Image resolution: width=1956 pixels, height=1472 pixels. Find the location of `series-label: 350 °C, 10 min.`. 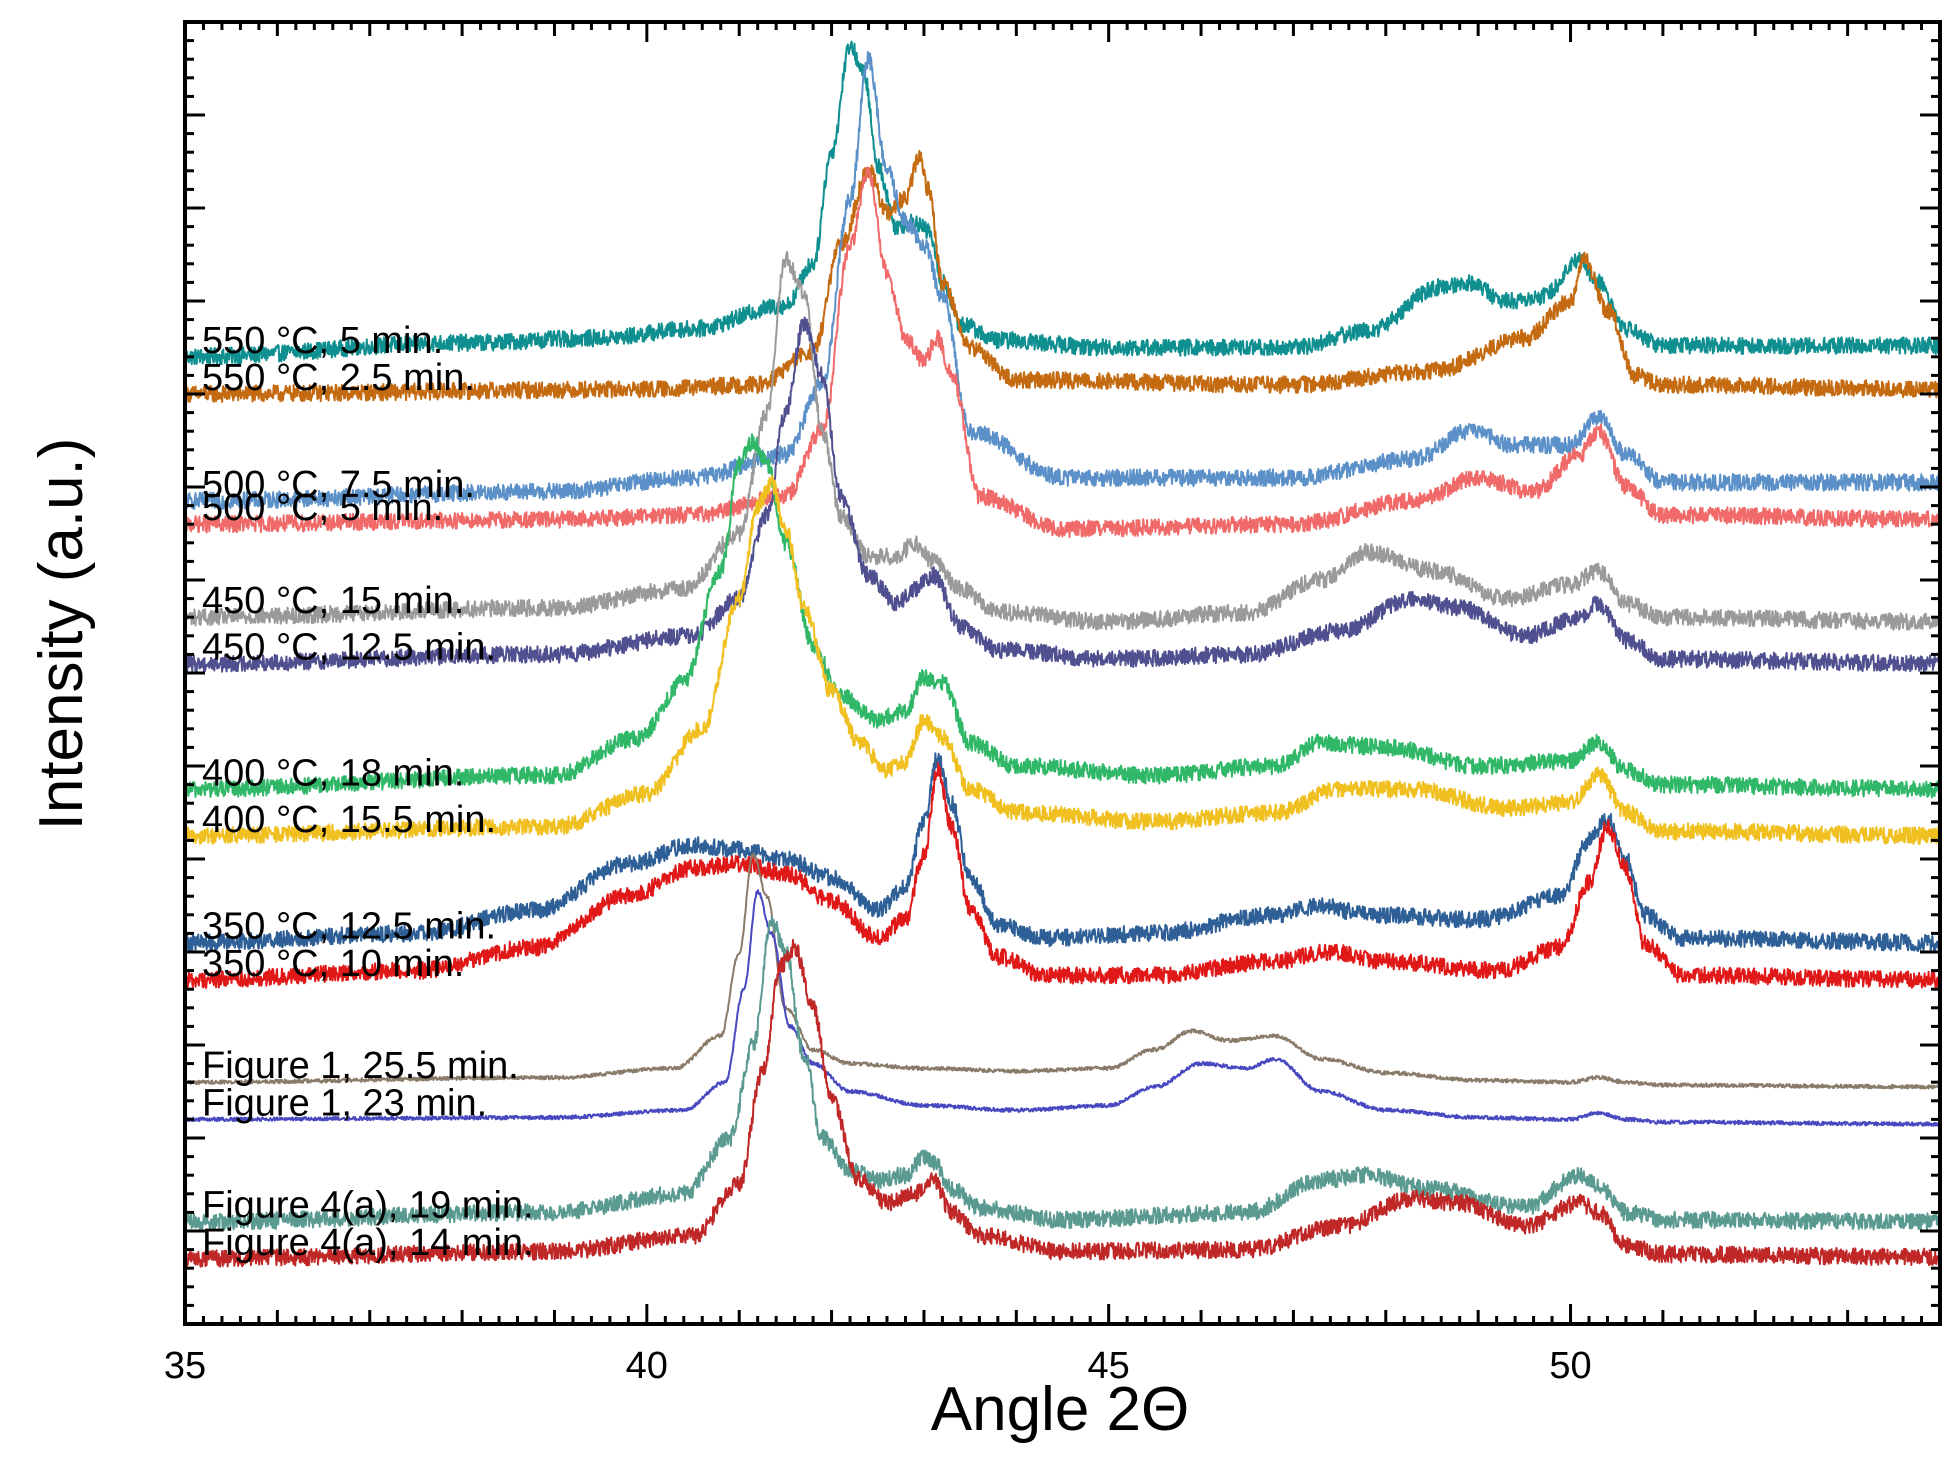

series-label: 350 °C, 10 min. is located at coordinates (333, 964).